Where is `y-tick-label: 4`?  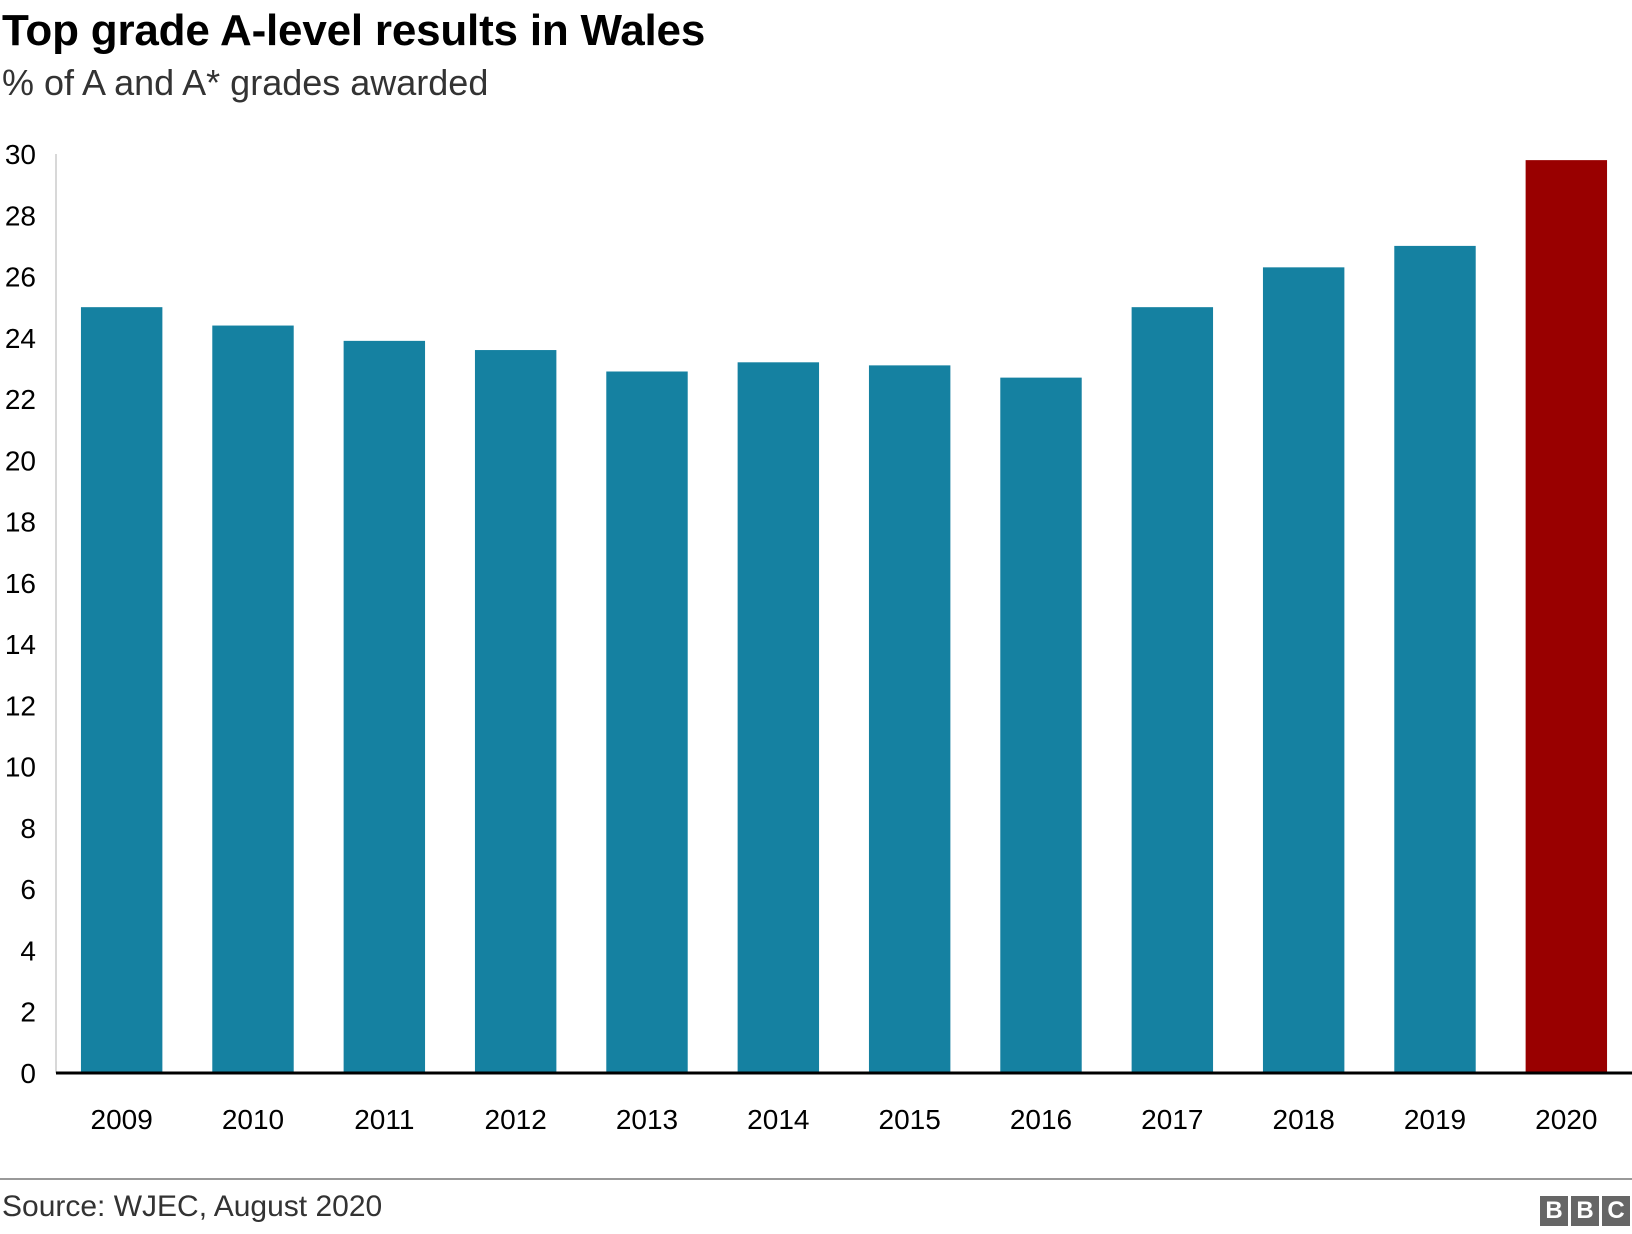 y-tick-label: 4 is located at coordinates (28, 950).